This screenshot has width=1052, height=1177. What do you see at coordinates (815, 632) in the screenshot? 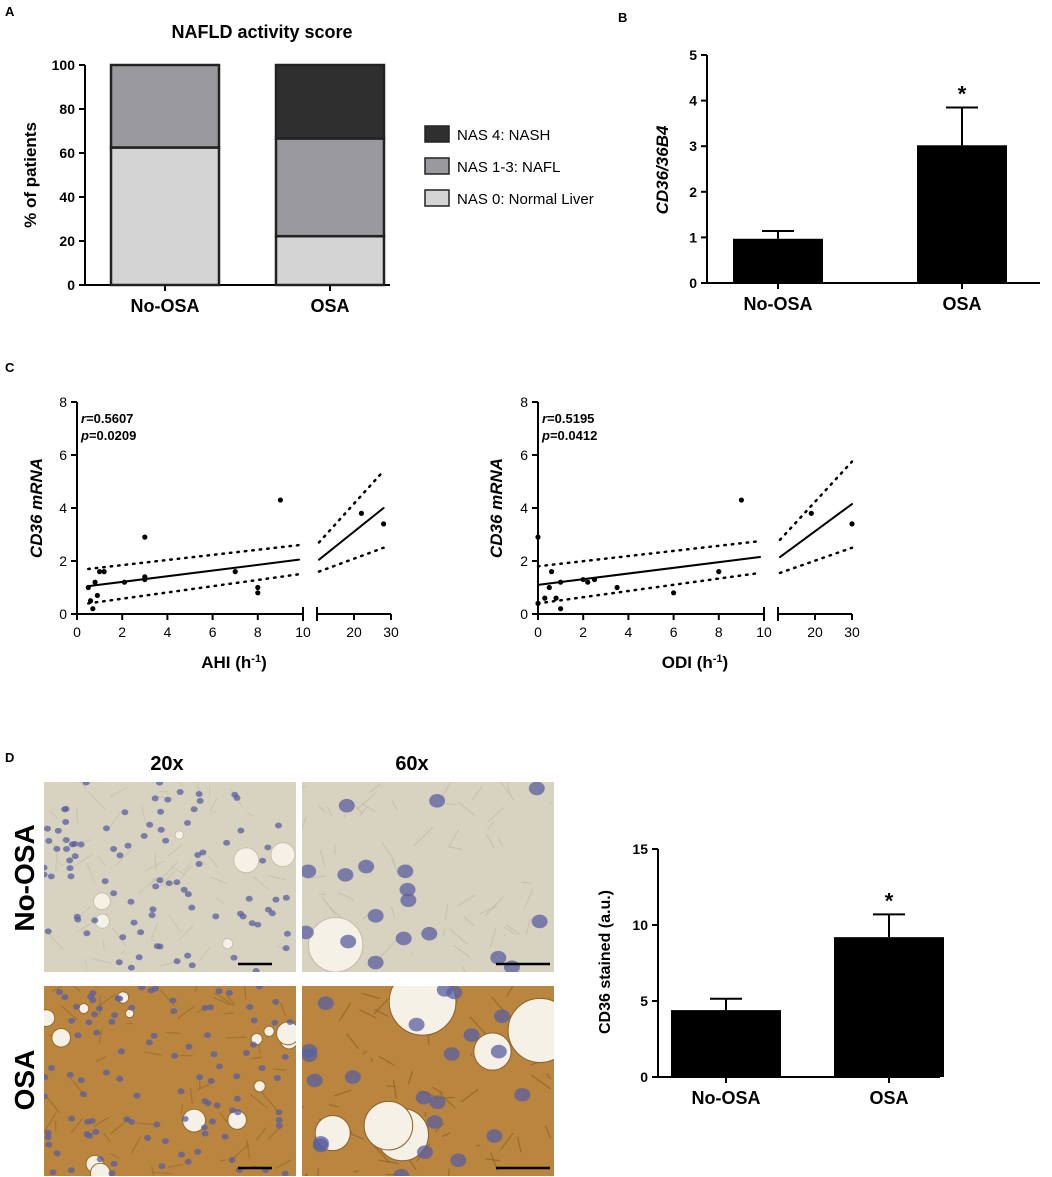
I see `chart-c2-xtick-label: 20` at bounding box center [815, 632].